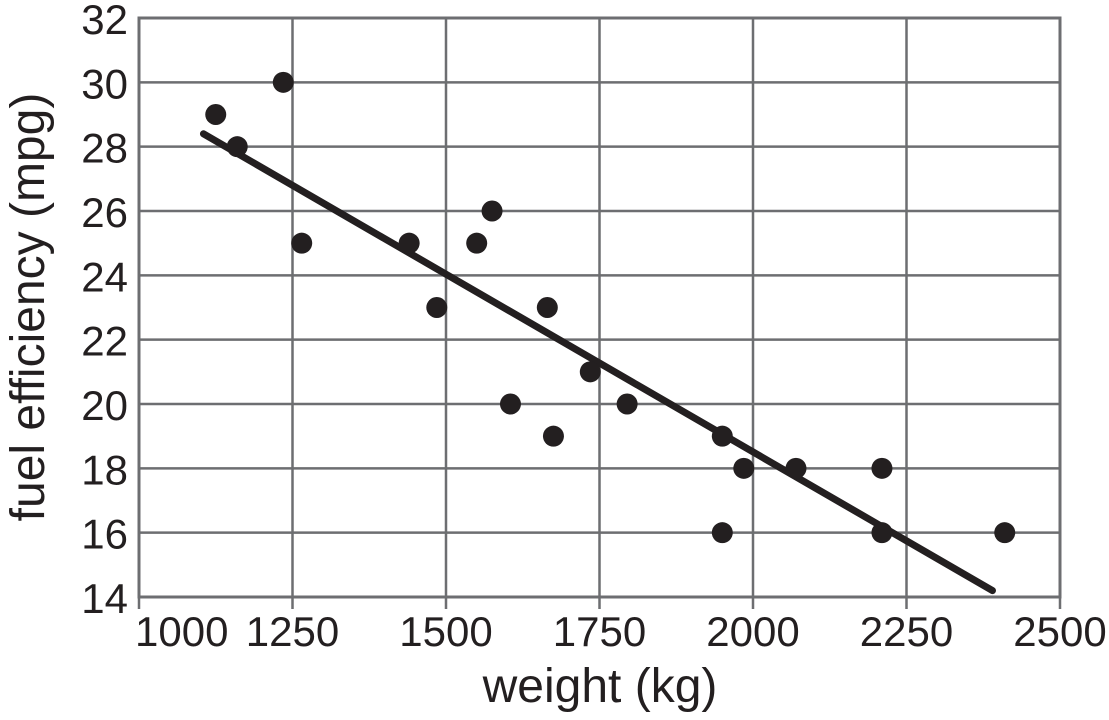  What do you see at coordinates (1059, 631) in the screenshot?
I see `x-tick-label: 2500` at bounding box center [1059, 631].